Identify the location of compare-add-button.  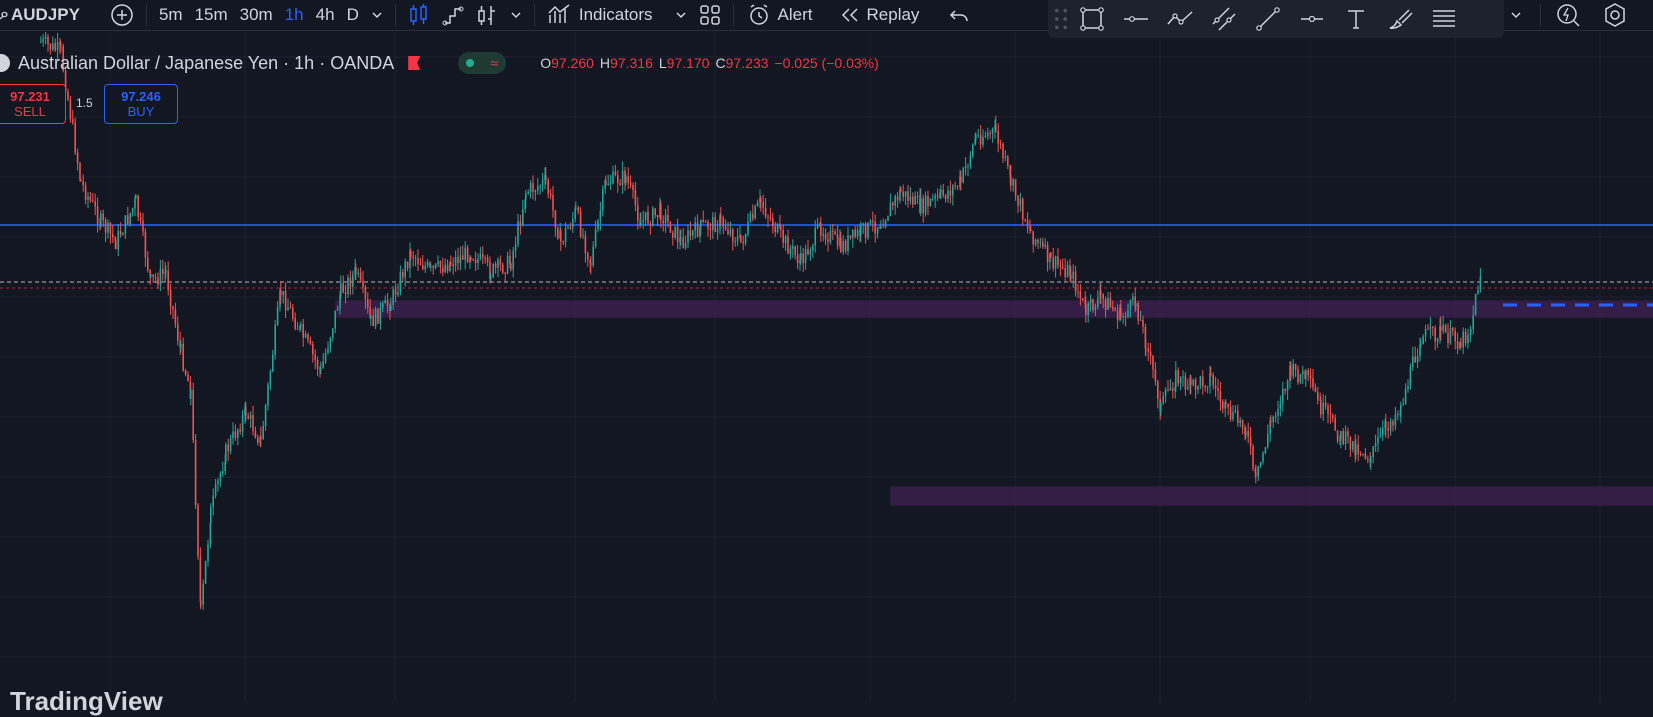
(122, 15).